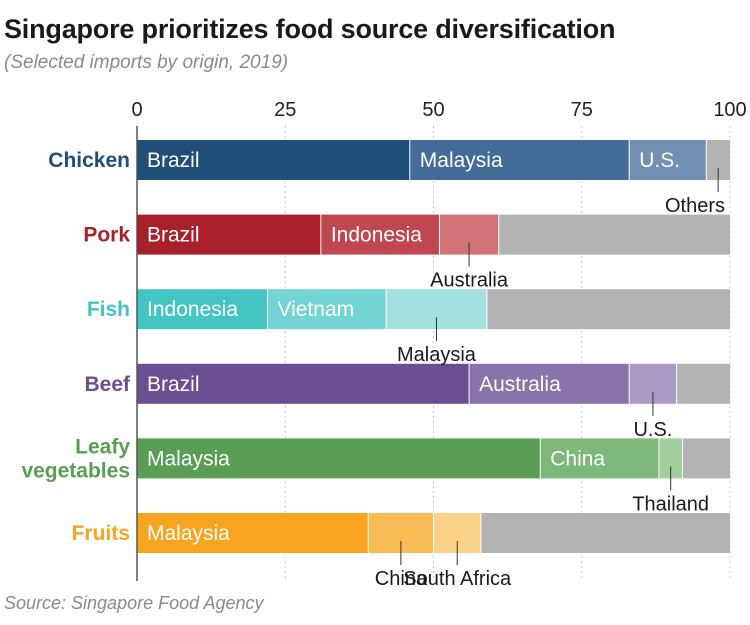 The width and height of the screenshot is (750, 625). Describe the element at coordinates (652, 430) in the screenshot. I see `callout-beef-u-s: U.S.` at that location.